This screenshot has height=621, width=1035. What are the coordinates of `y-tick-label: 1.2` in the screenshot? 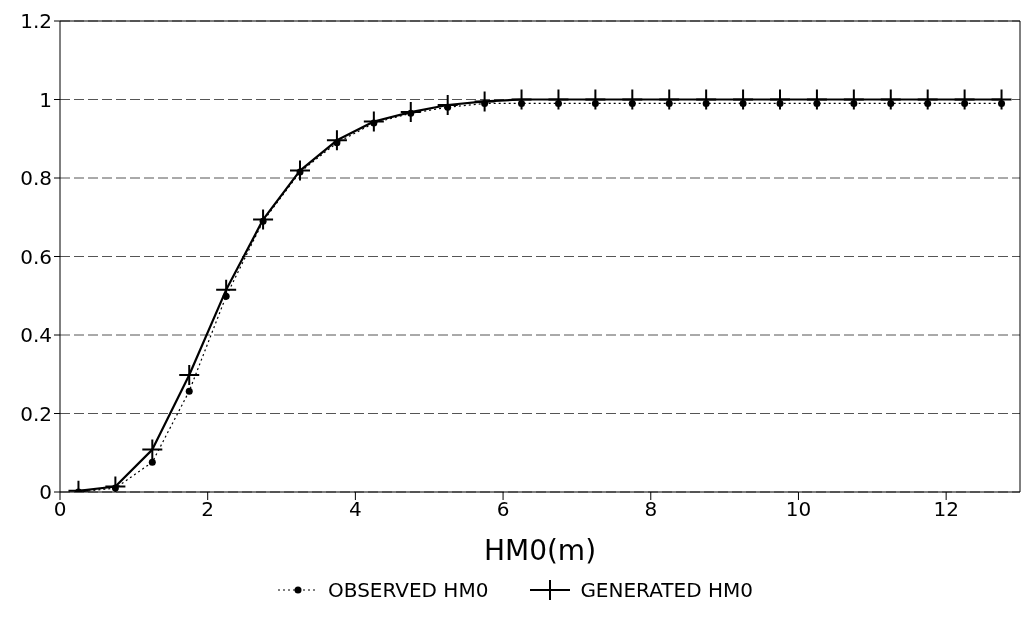 It's located at (36, 21).